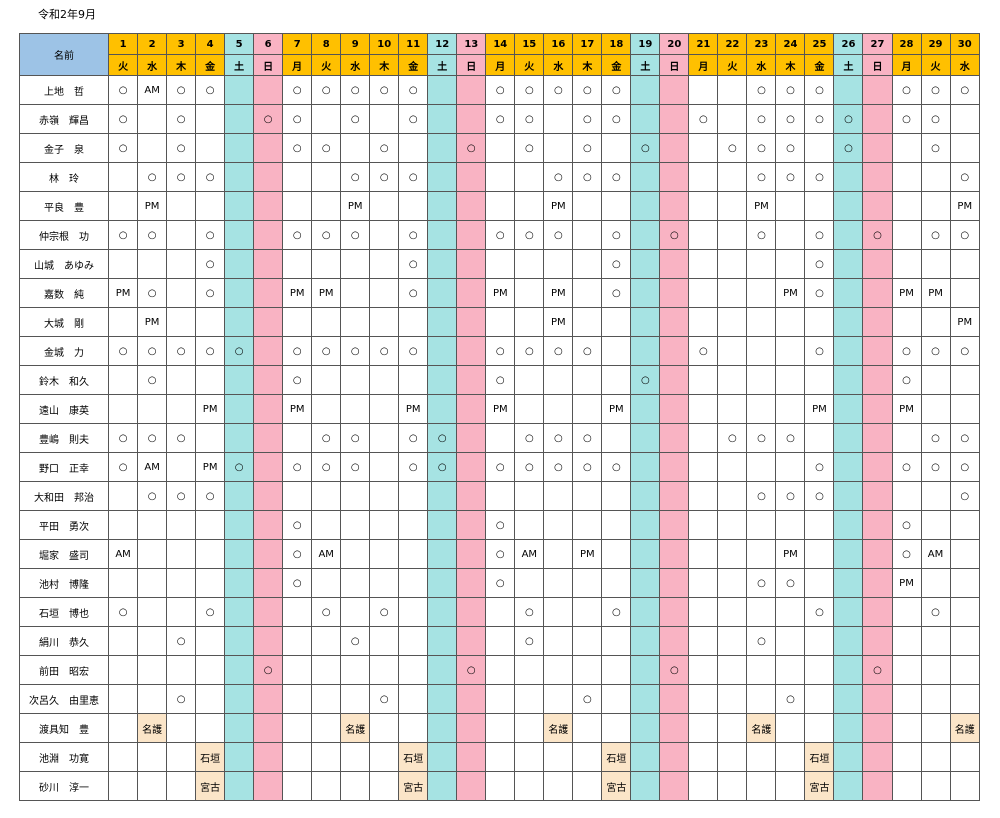 This screenshot has height=818, width=1000. Describe the element at coordinates (384, 65) in the screenshot. I see `weekday-label: 木` at that location.